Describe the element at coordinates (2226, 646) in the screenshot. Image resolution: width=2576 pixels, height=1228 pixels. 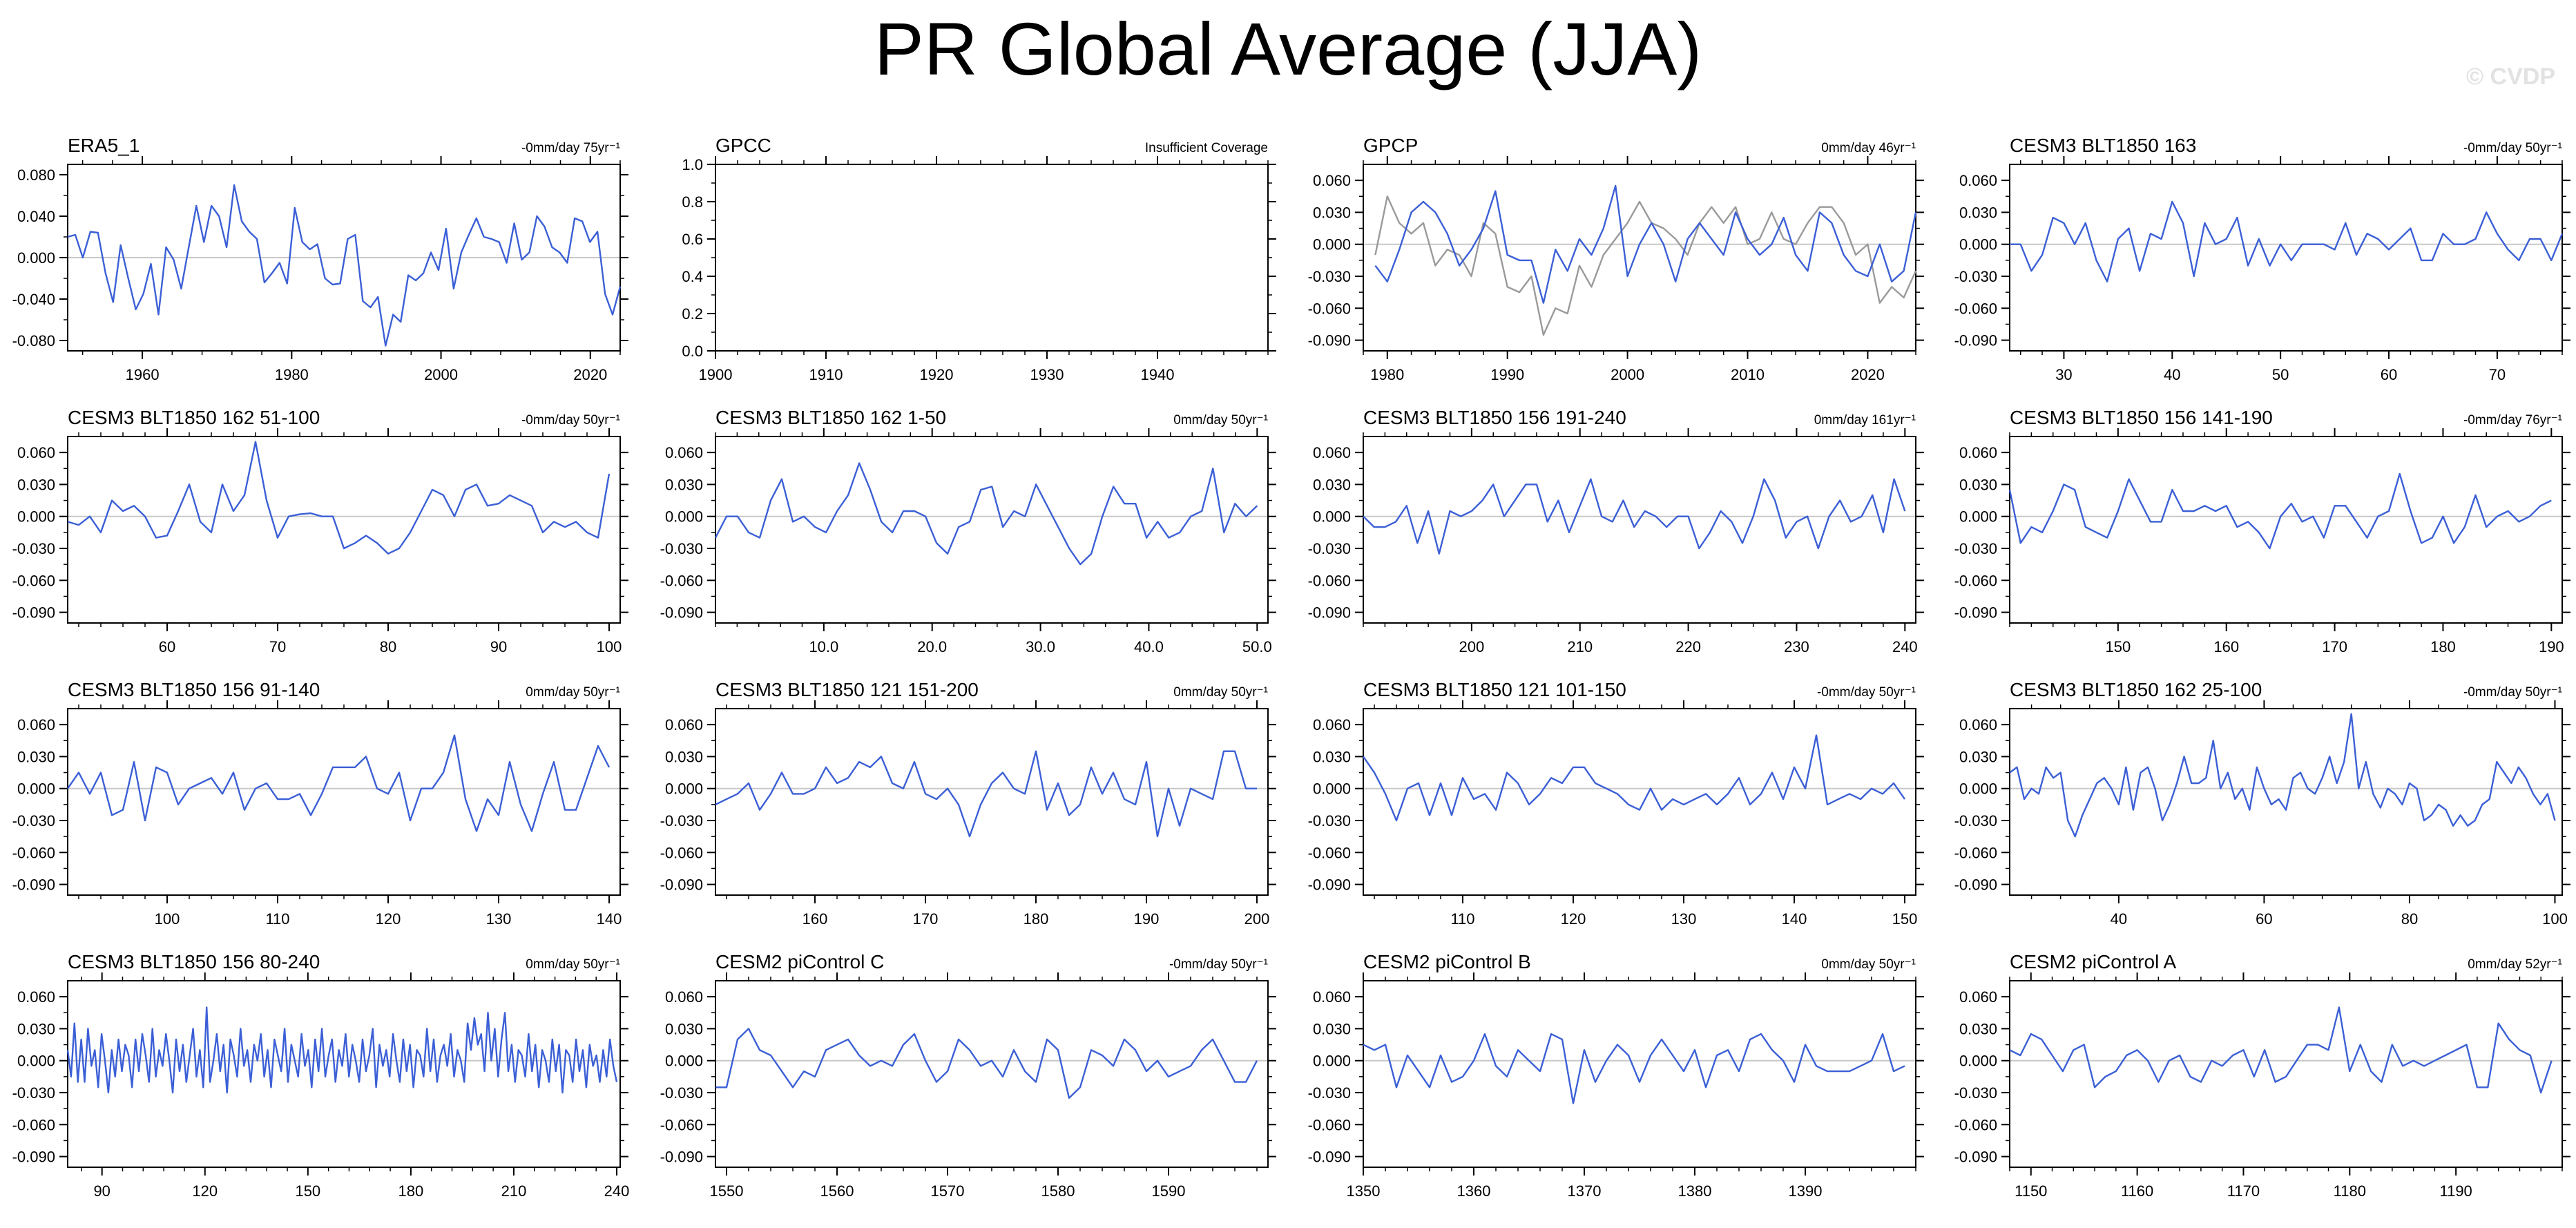
I see `x-tick-label: 160` at that location.